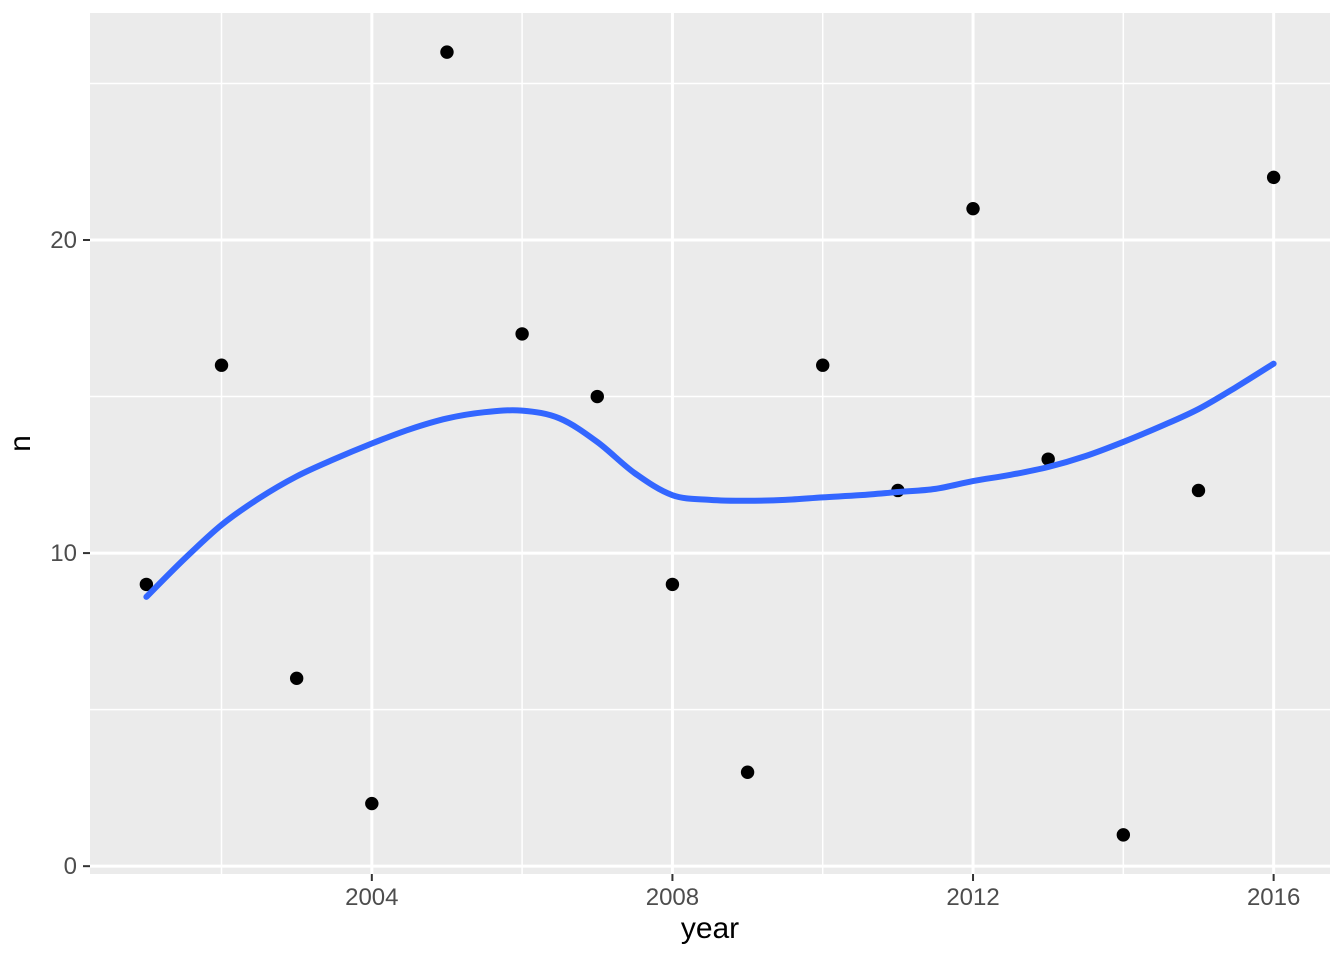  What do you see at coordinates (972, 897) in the screenshot?
I see `x-tick-label: 2012` at bounding box center [972, 897].